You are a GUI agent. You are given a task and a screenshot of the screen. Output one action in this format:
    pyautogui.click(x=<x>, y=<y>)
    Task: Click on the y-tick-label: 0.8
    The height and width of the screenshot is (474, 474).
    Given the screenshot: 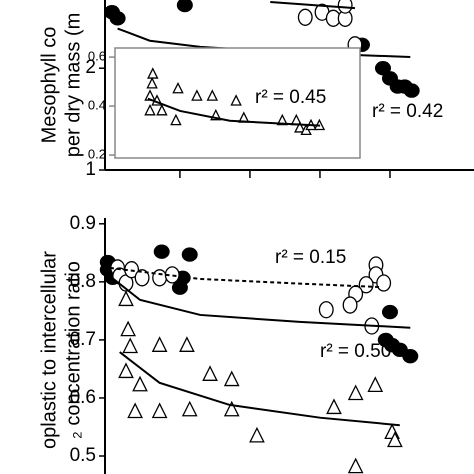 What is the action you would take?
    pyautogui.click(x=83, y=281)
    